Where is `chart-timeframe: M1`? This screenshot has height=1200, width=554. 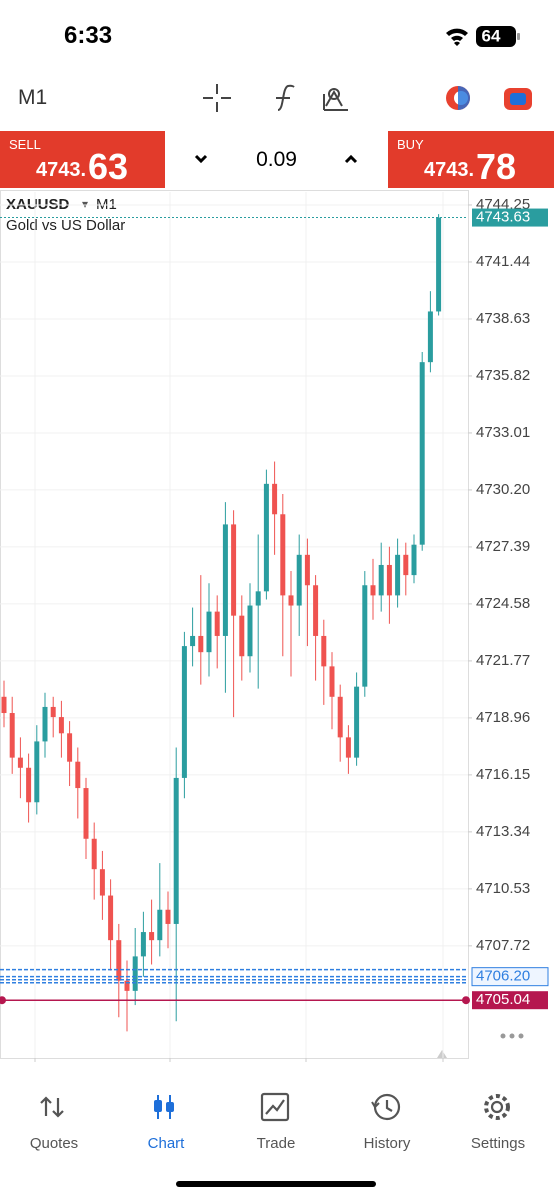 chart-timeframe: M1 is located at coordinates (106, 204).